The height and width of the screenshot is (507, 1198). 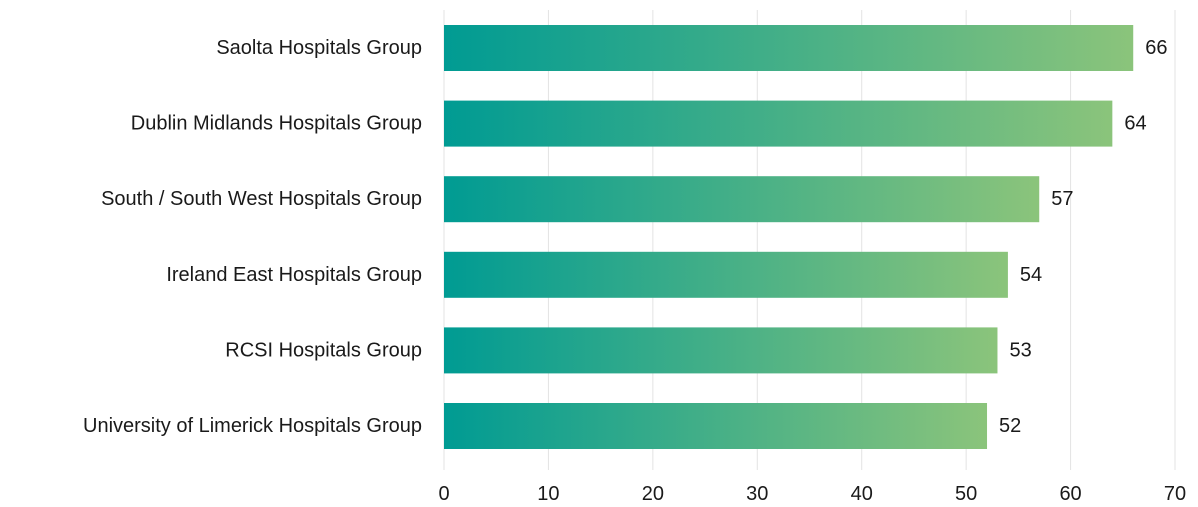 What do you see at coordinates (276, 124) in the screenshot?
I see `category-label: Dublin Midlands Hospitals Group` at bounding box center [276, 124].